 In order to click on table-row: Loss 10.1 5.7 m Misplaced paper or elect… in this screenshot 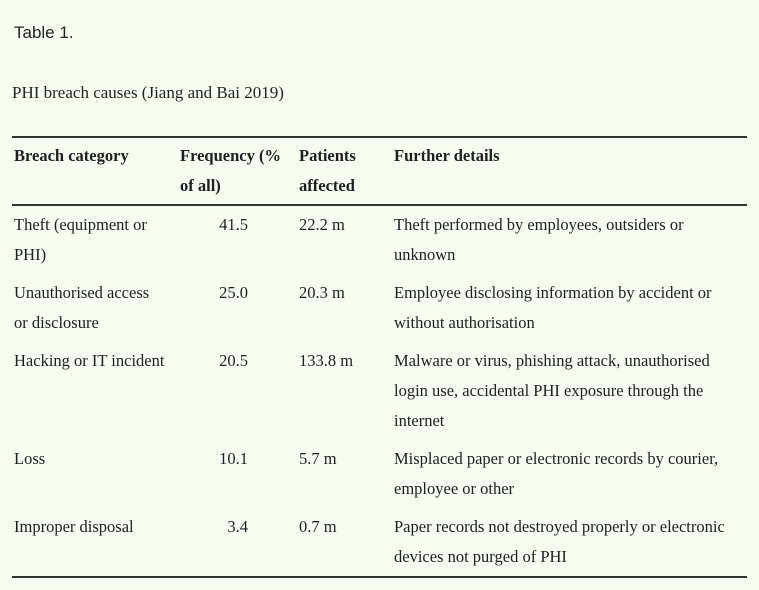, I will do `click(379, 474)`.